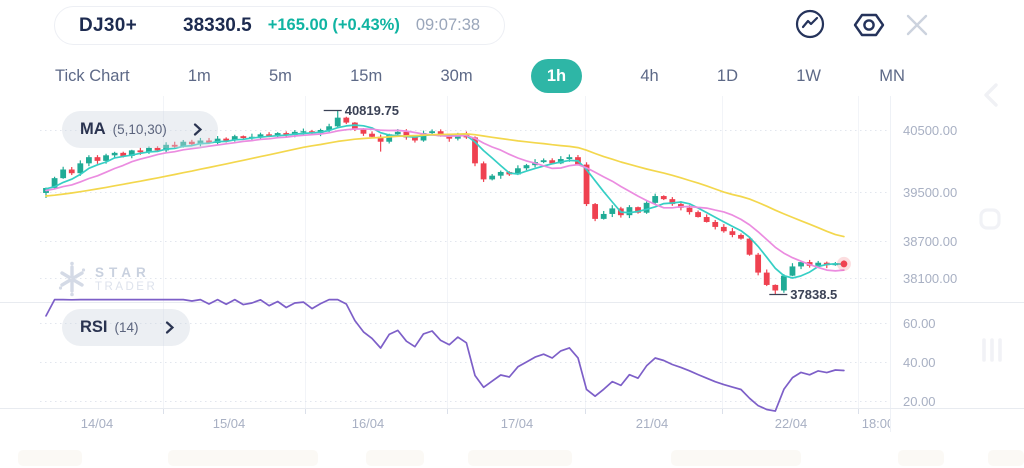  Describe the element at coordinates (992, 350) in the screenshot. I see `handle-bars-icon` at that location.